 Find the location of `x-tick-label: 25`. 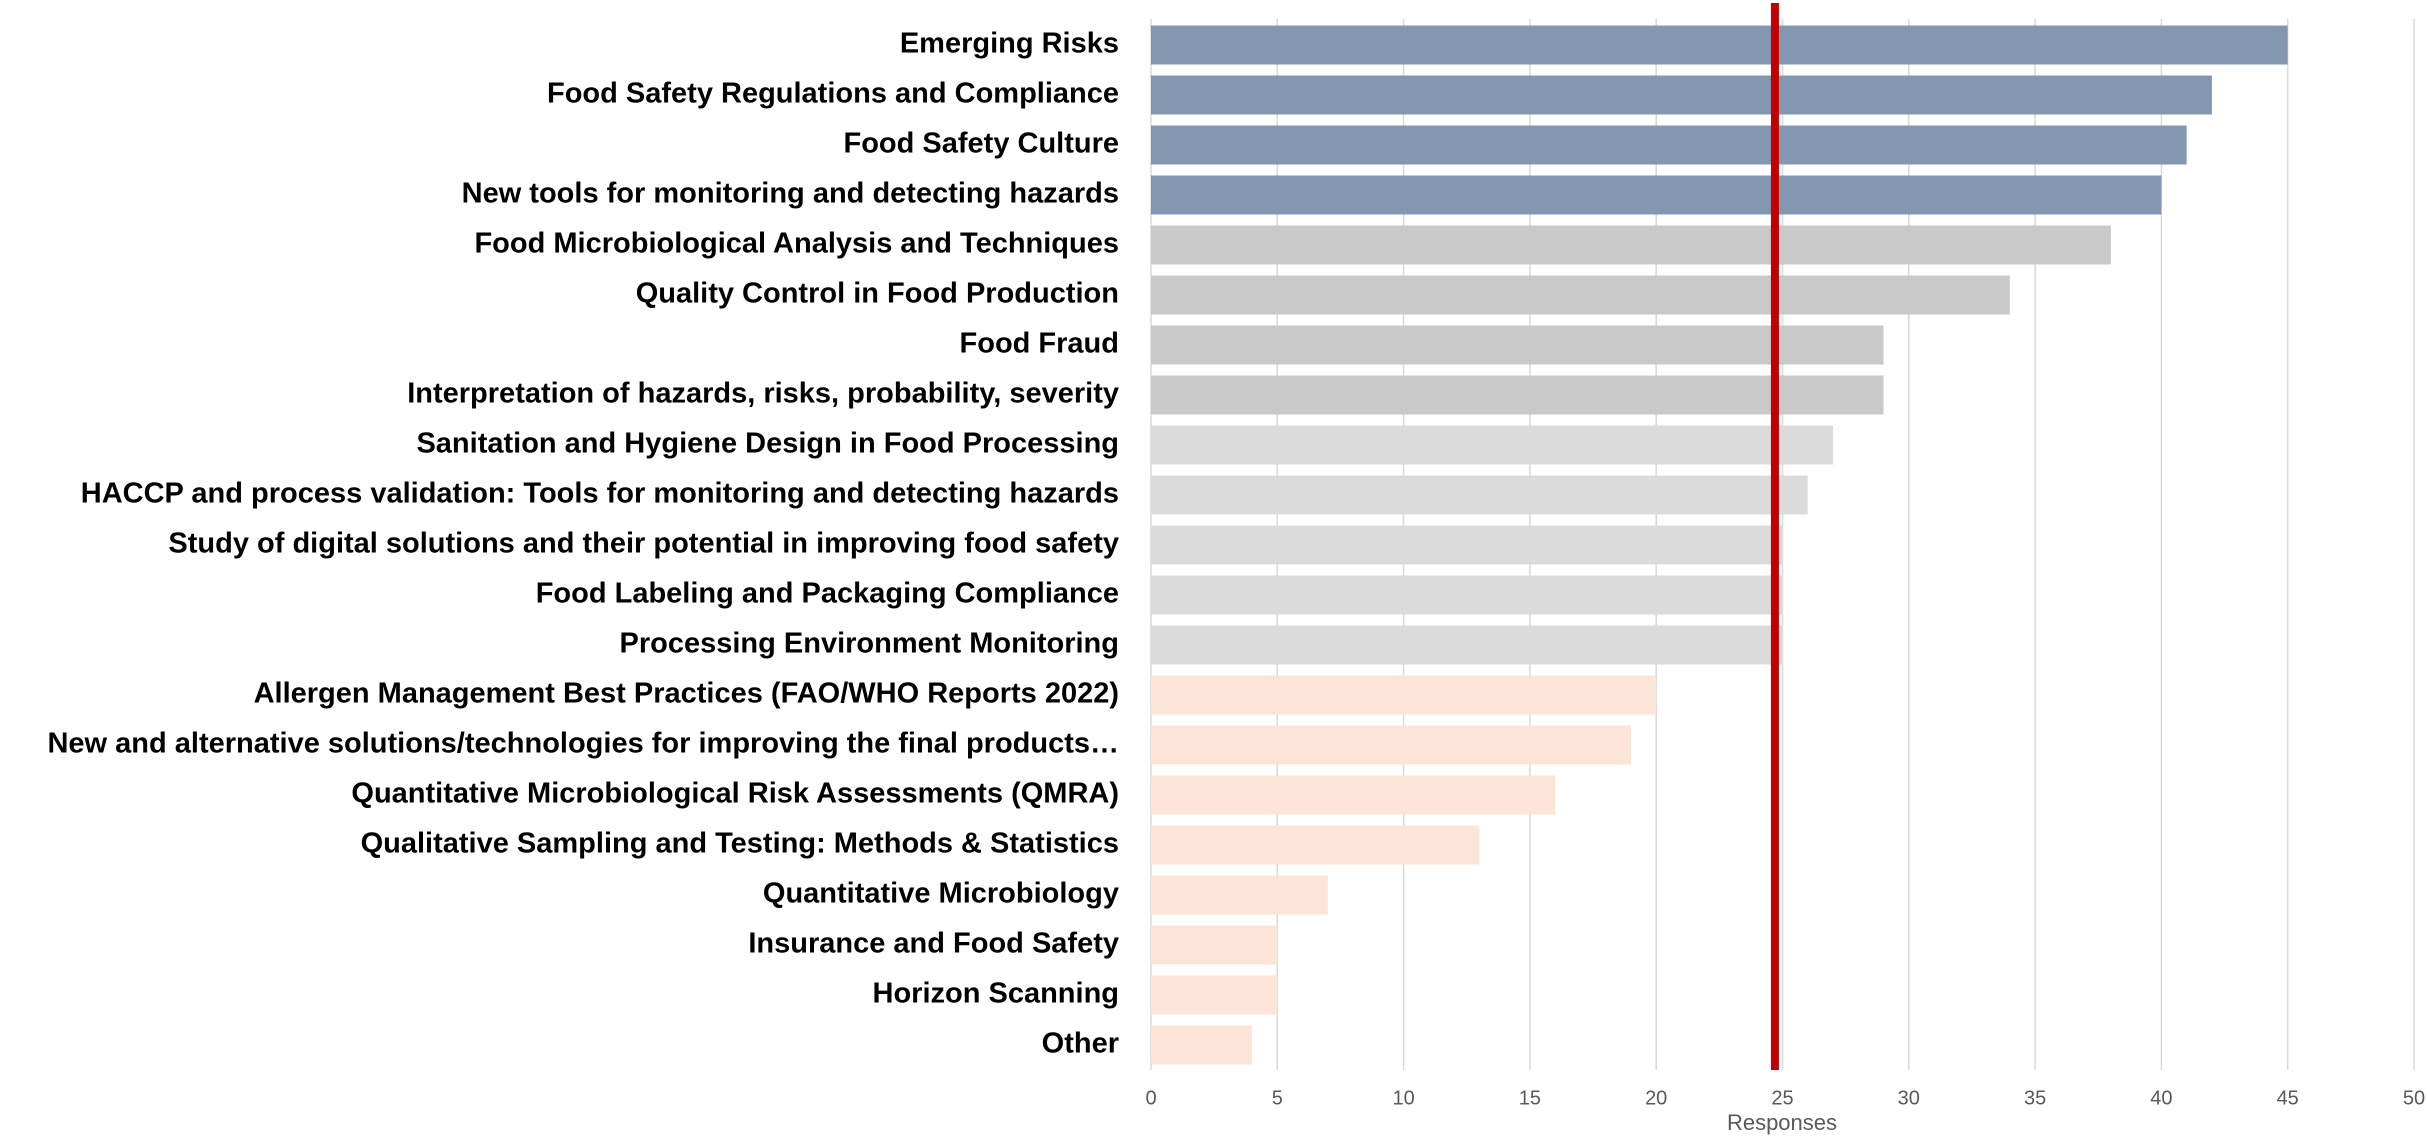

x-tick-label: 25 is located at coordinates (1782, 1098).